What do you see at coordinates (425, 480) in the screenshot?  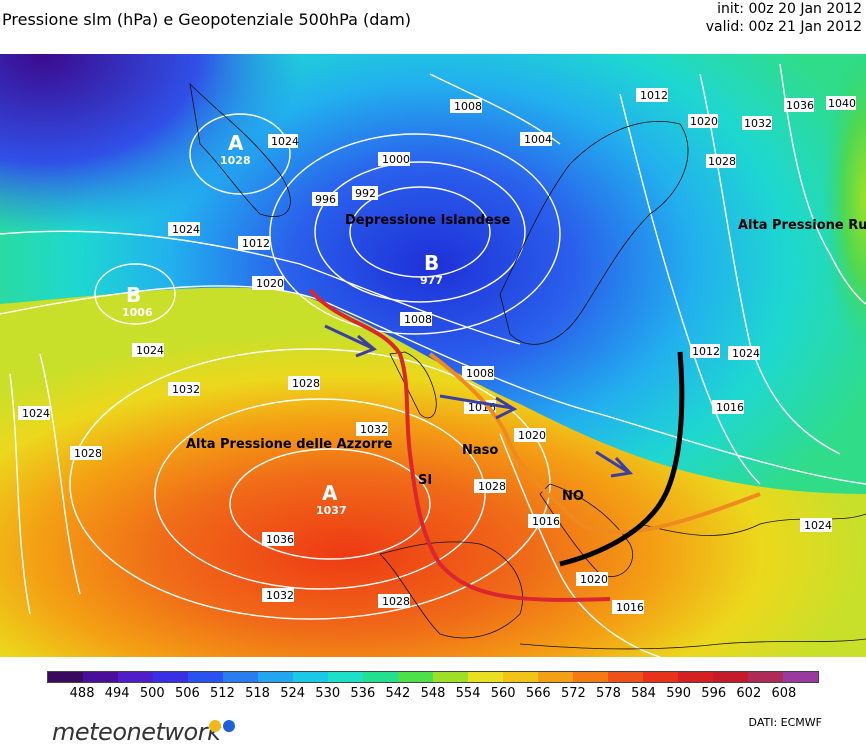 I see `label-si: SI` at bounding box center [425, 480].